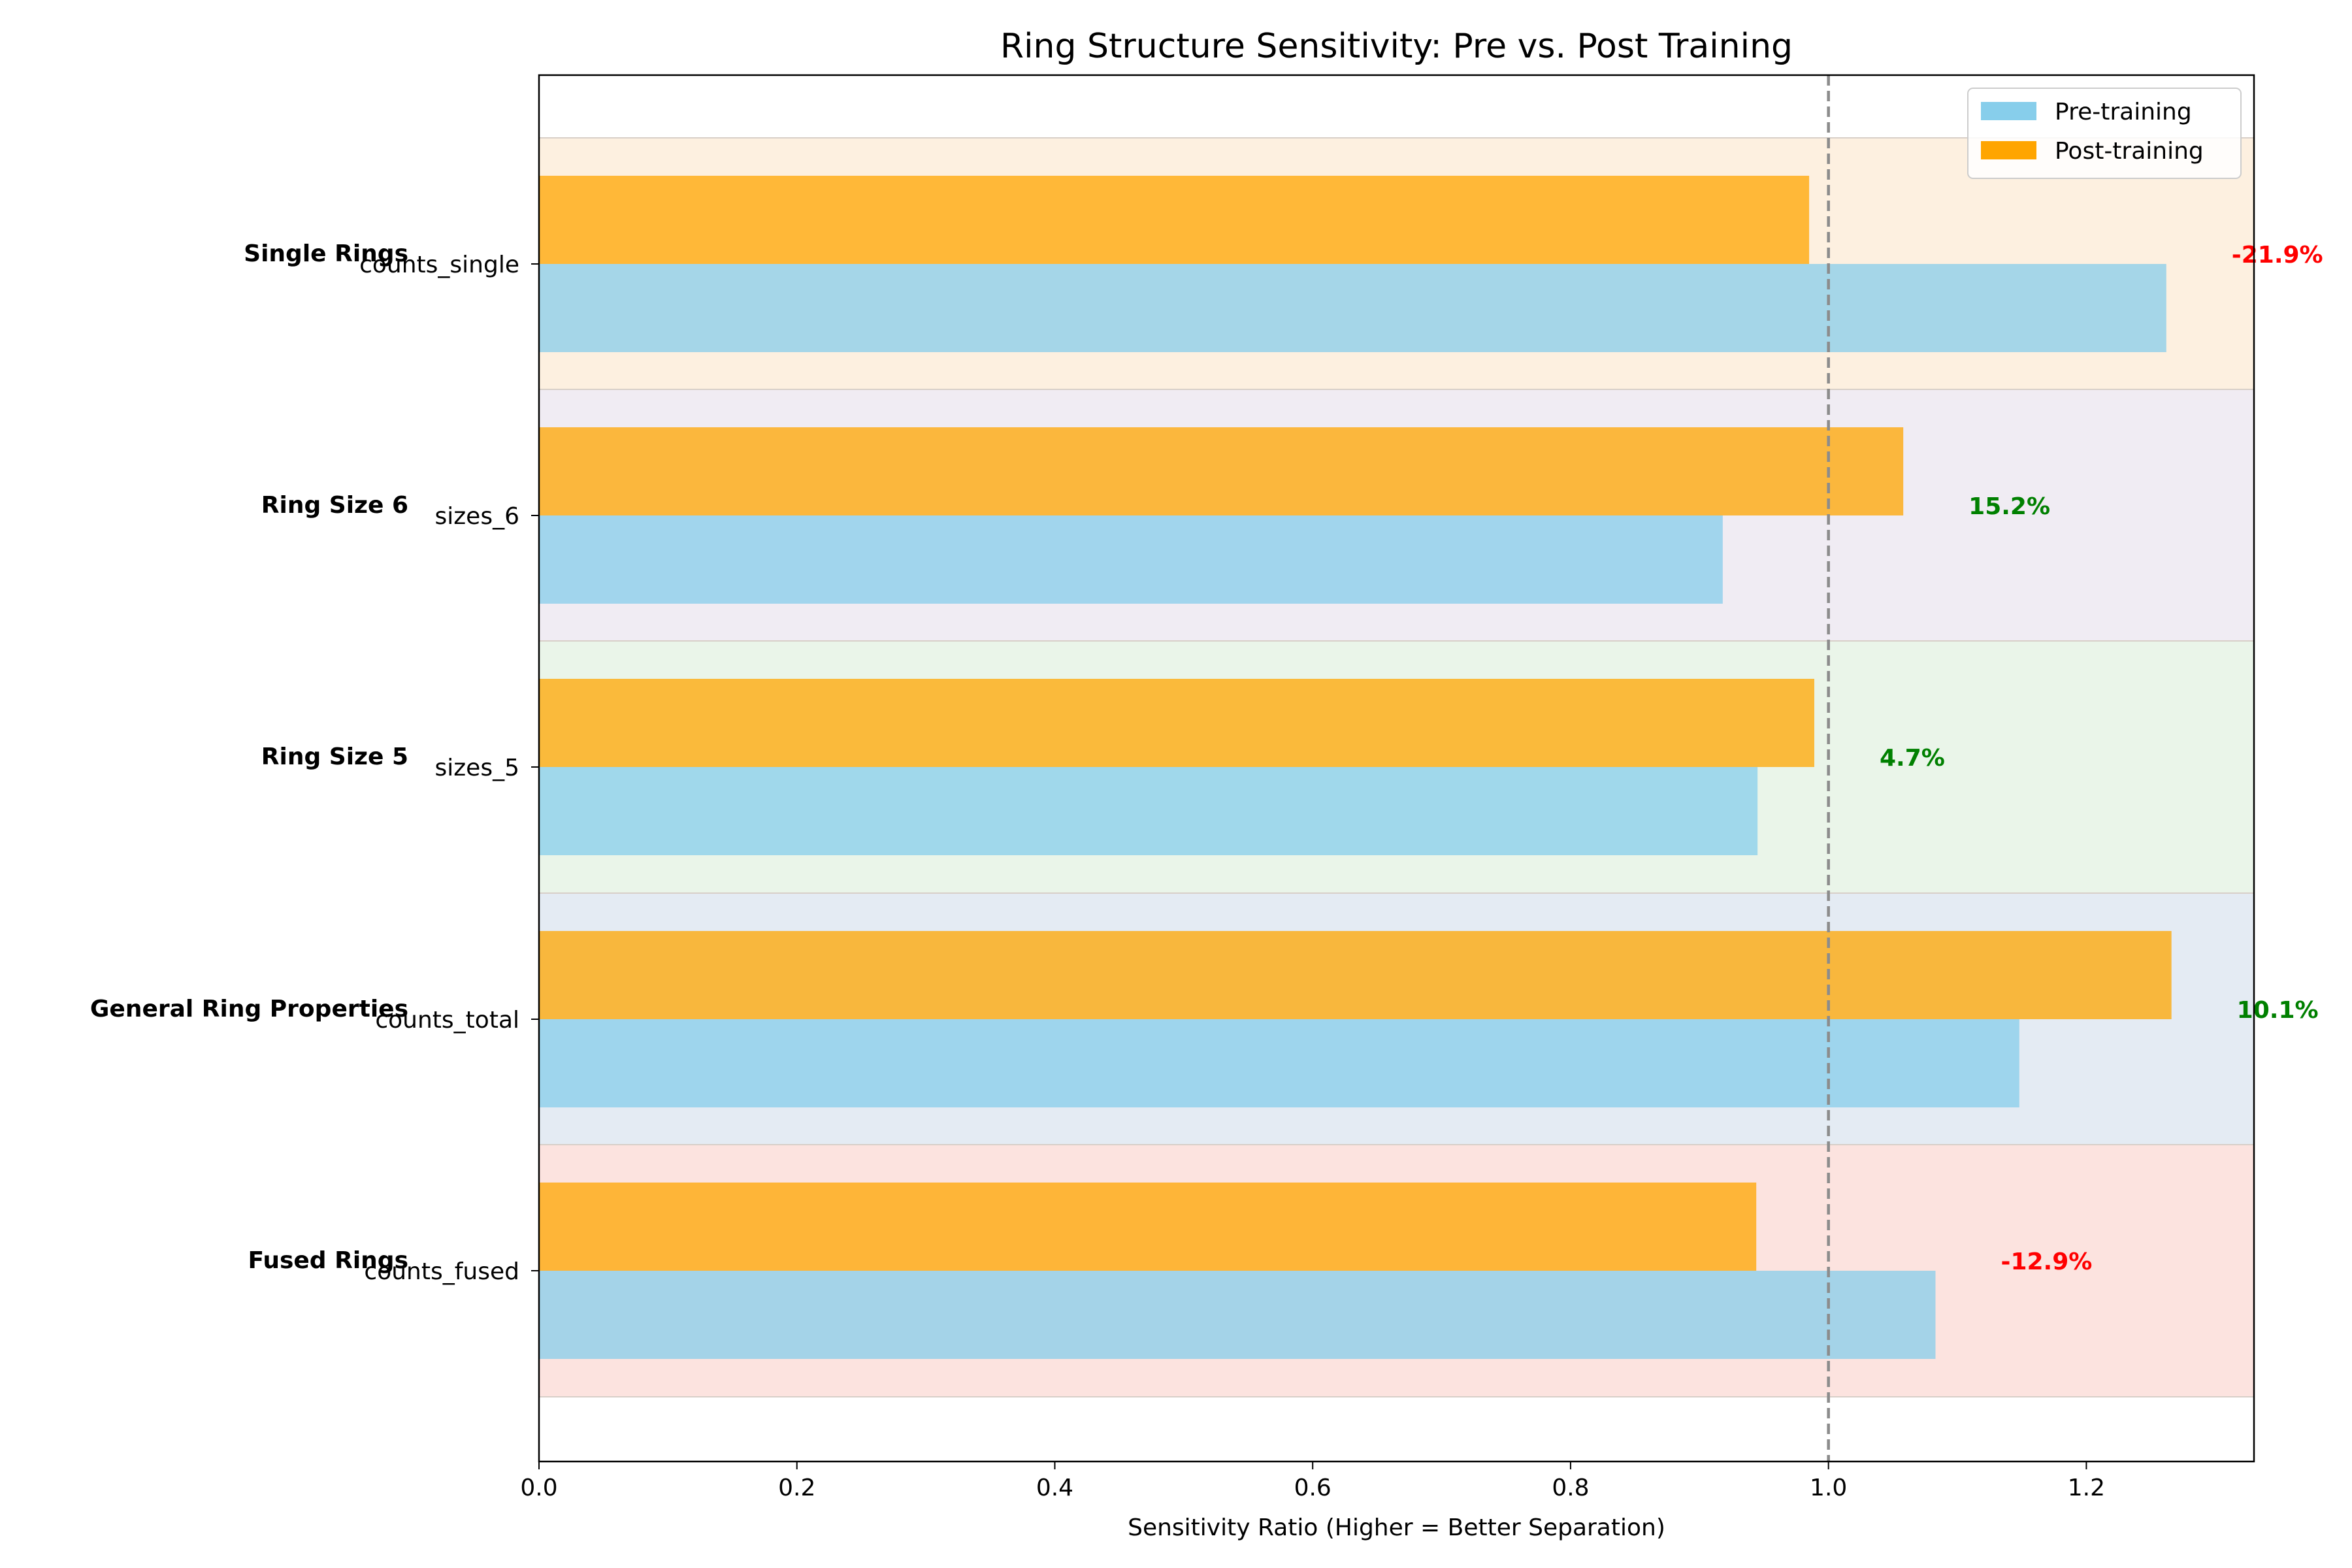 Image resolution: width=2352 pixels, height=1568 pixels. What do you see at coordinates (439, 265) in the screenshot?
I see `y-tick-label: counts_single` at bounding box center [439, 265].